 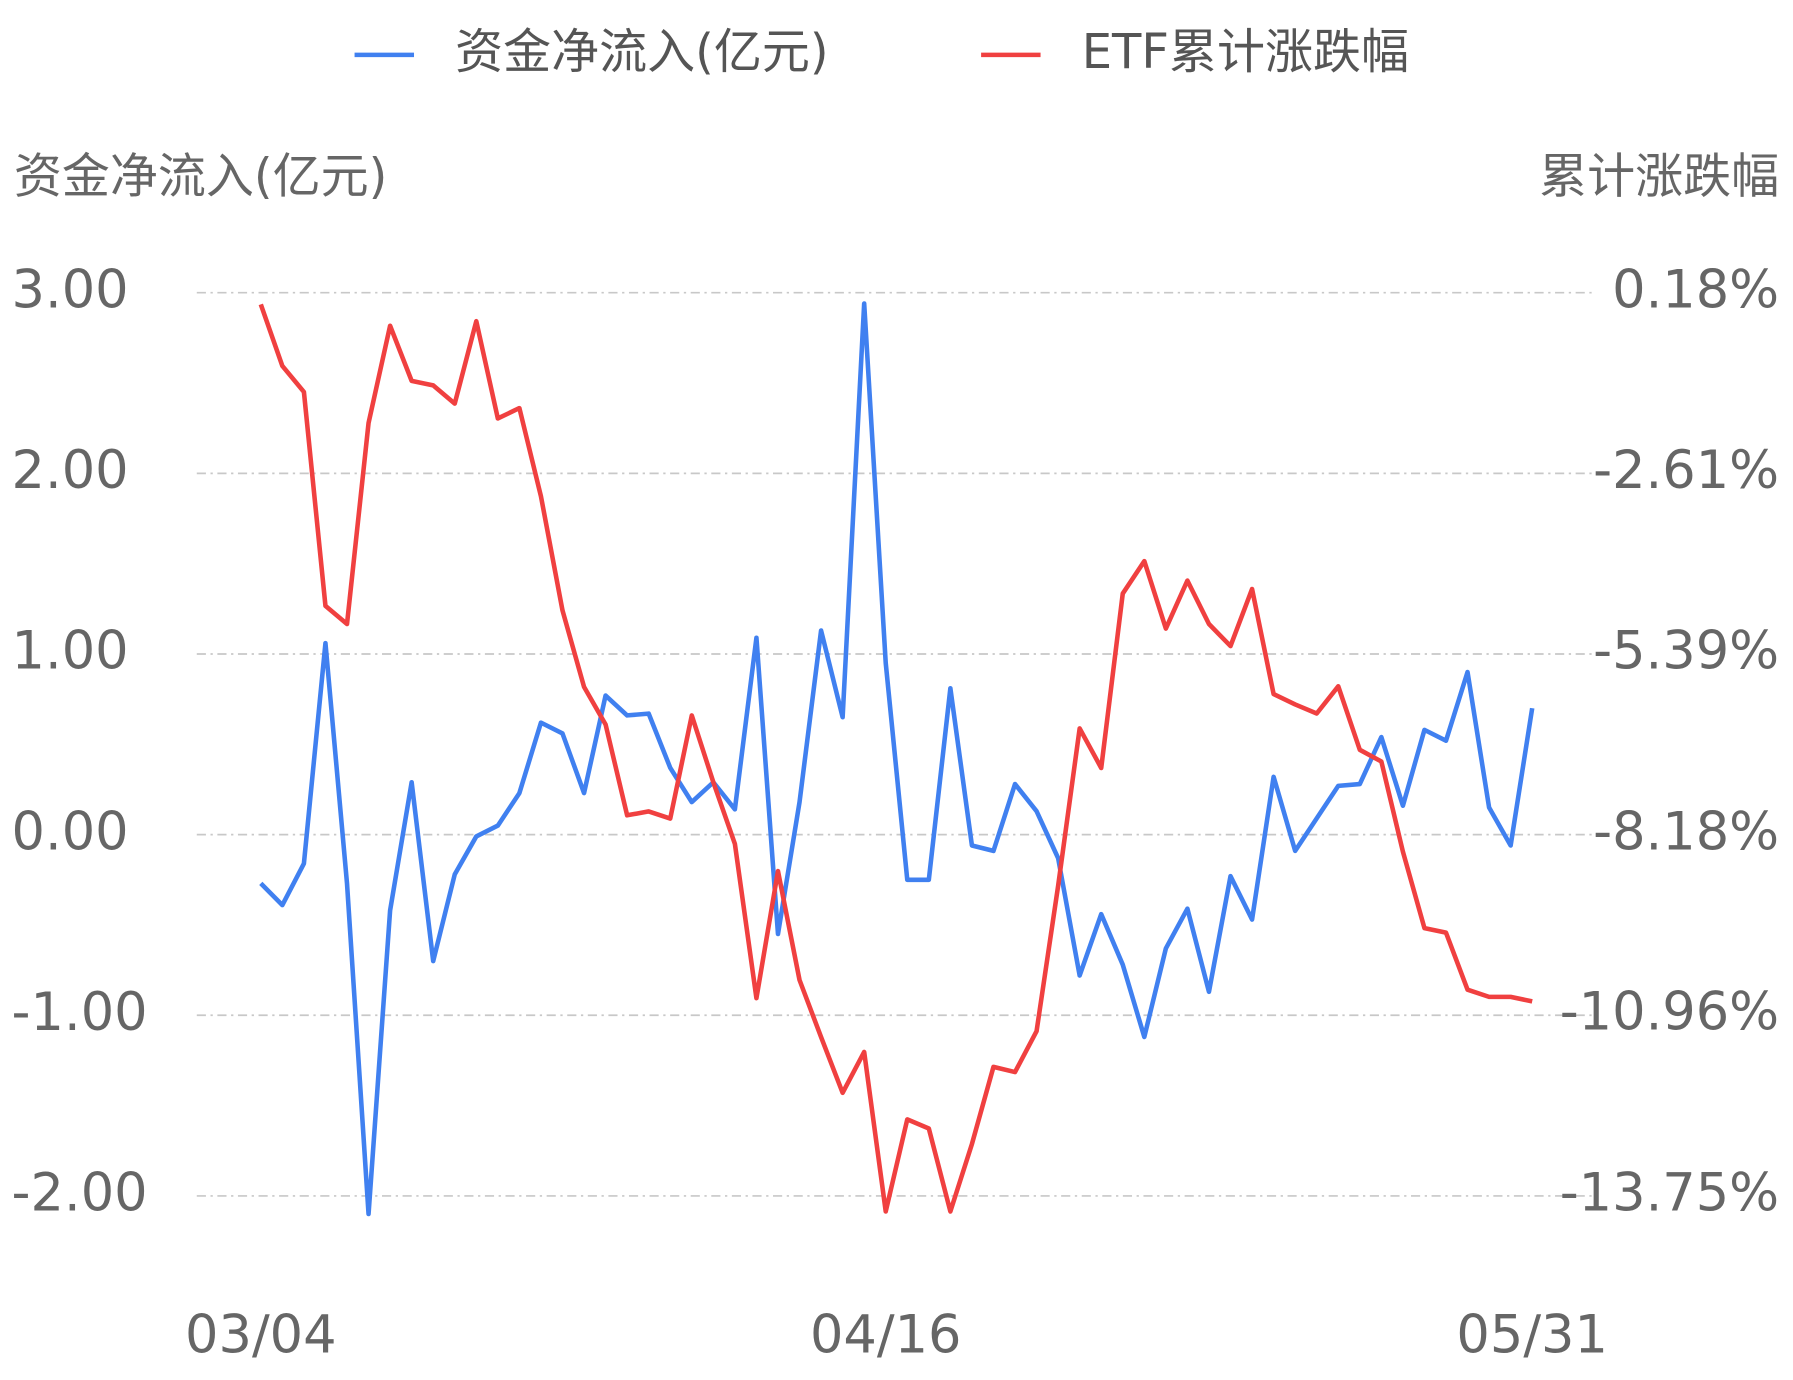 I want to click on y2-tick-label: -5.39%, so click(x=1686, y=650).